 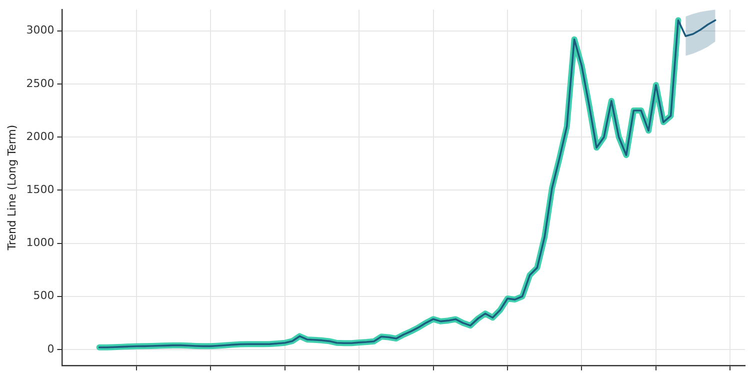 What do you see at coordinates (40, 136) in the screenshot?
I see `y-tick-label: 2000` at bounding box center [40, 136].